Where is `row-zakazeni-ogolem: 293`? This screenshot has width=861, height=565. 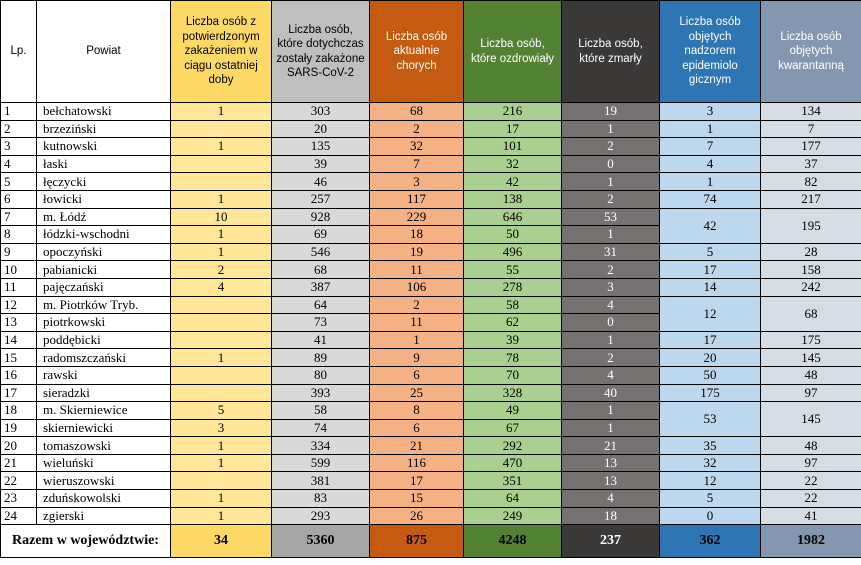
row-zakazeni-ogolem: 293 is located at coordinates (320, 516).